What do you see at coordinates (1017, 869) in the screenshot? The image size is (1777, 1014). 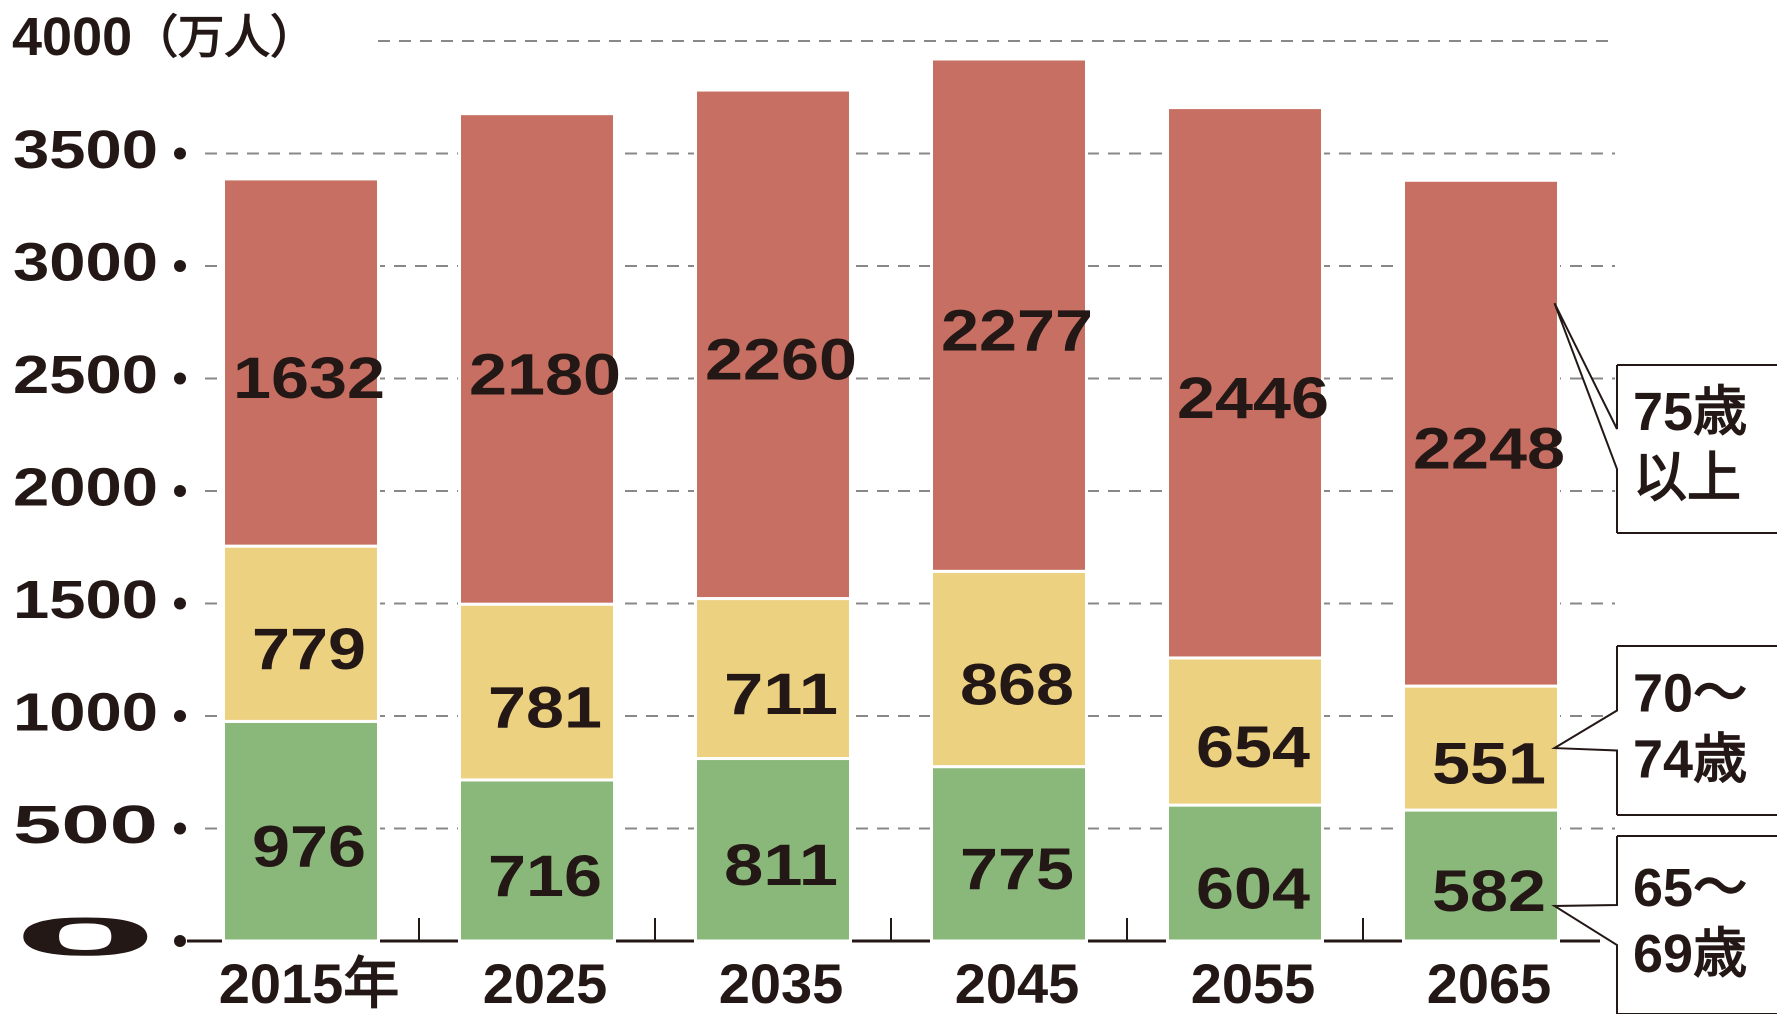 I see `value-label: 775` at bounding box center [1017, 869].